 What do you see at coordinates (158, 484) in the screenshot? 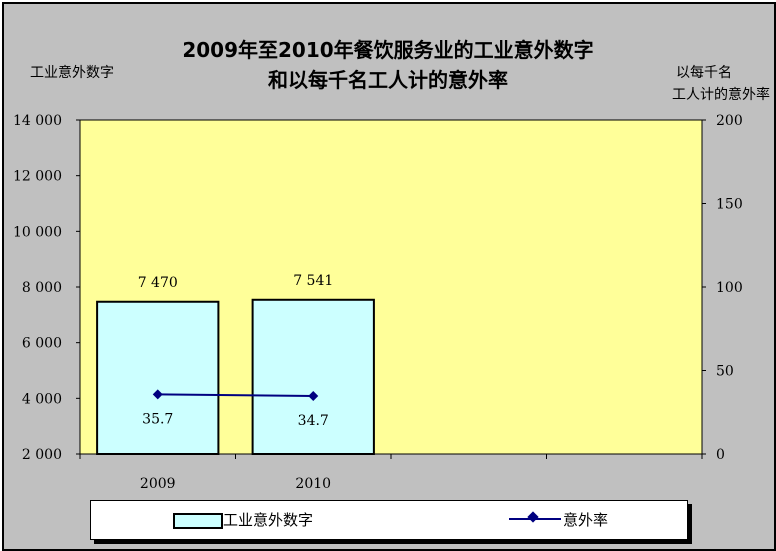
I see `x-tick-label: 2009` at bounding box center [158, 484].